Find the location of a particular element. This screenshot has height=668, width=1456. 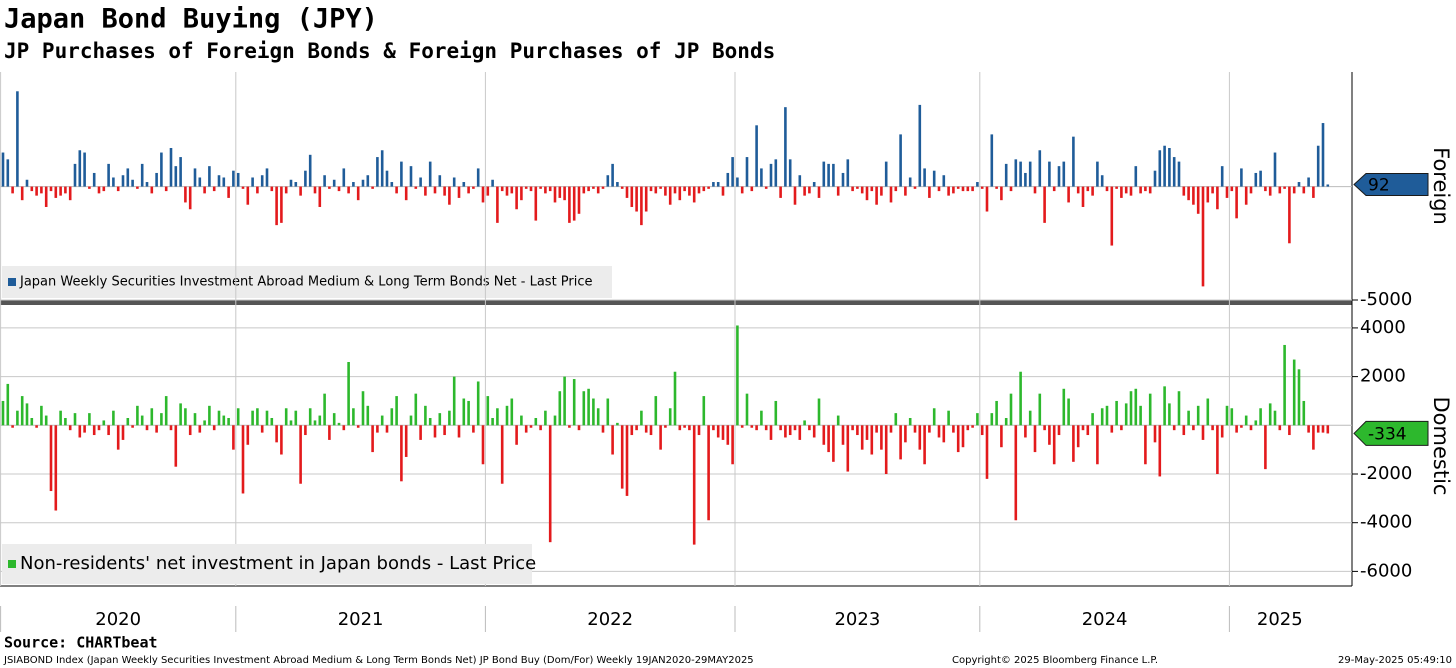

y-tick-label: 4000 is located at coordinates (1383, 327).